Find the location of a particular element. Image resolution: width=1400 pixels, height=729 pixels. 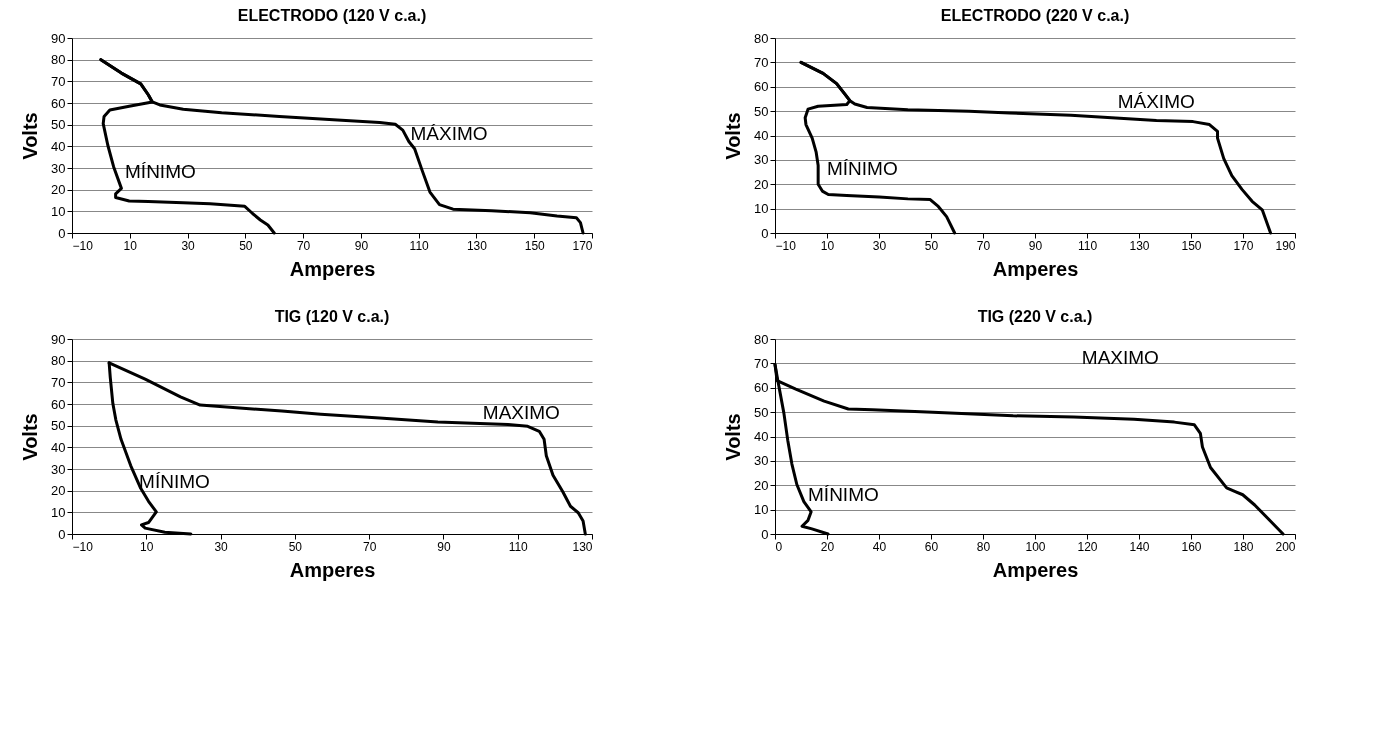

series-label: MAXIMO is located at coordinates (521, 412).